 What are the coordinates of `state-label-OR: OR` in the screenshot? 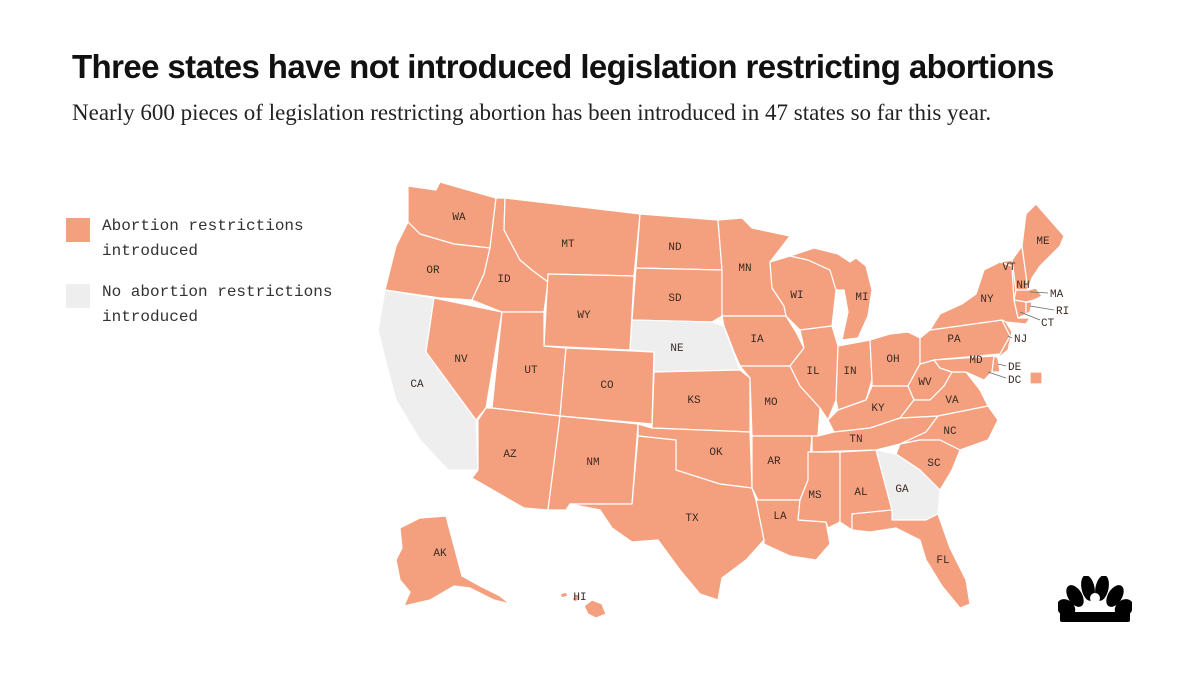 It's located at (433, 271).